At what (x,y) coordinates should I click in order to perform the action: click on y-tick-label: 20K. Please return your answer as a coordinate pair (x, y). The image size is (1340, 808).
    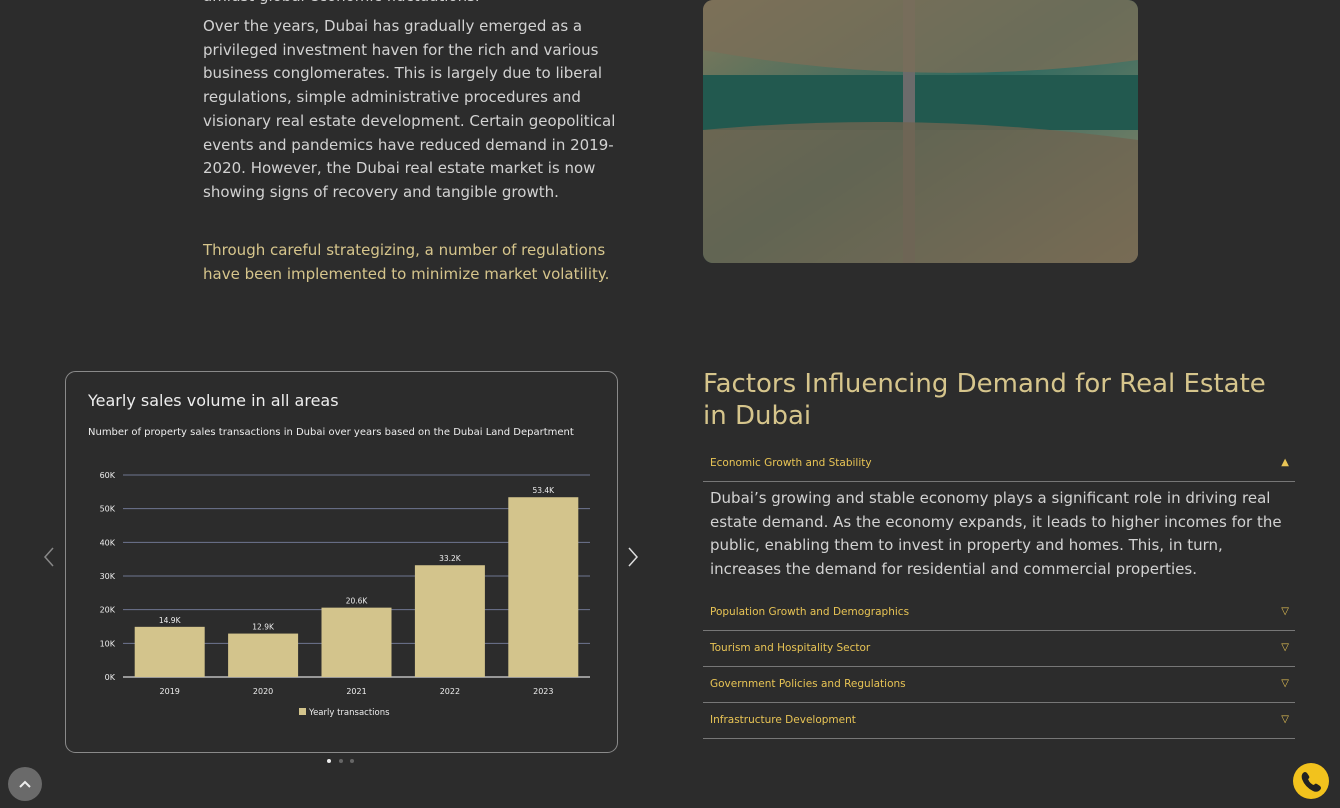
    Looking at the image, I should click on (108, 610).